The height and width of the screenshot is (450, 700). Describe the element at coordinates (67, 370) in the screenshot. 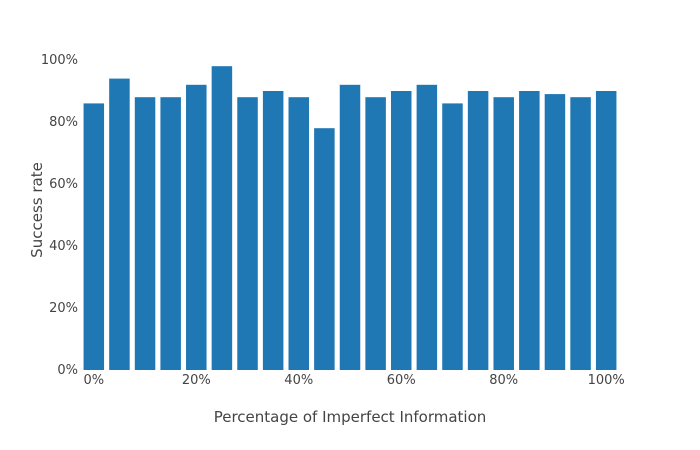

I see `y-tick-label: 0%` at that location.